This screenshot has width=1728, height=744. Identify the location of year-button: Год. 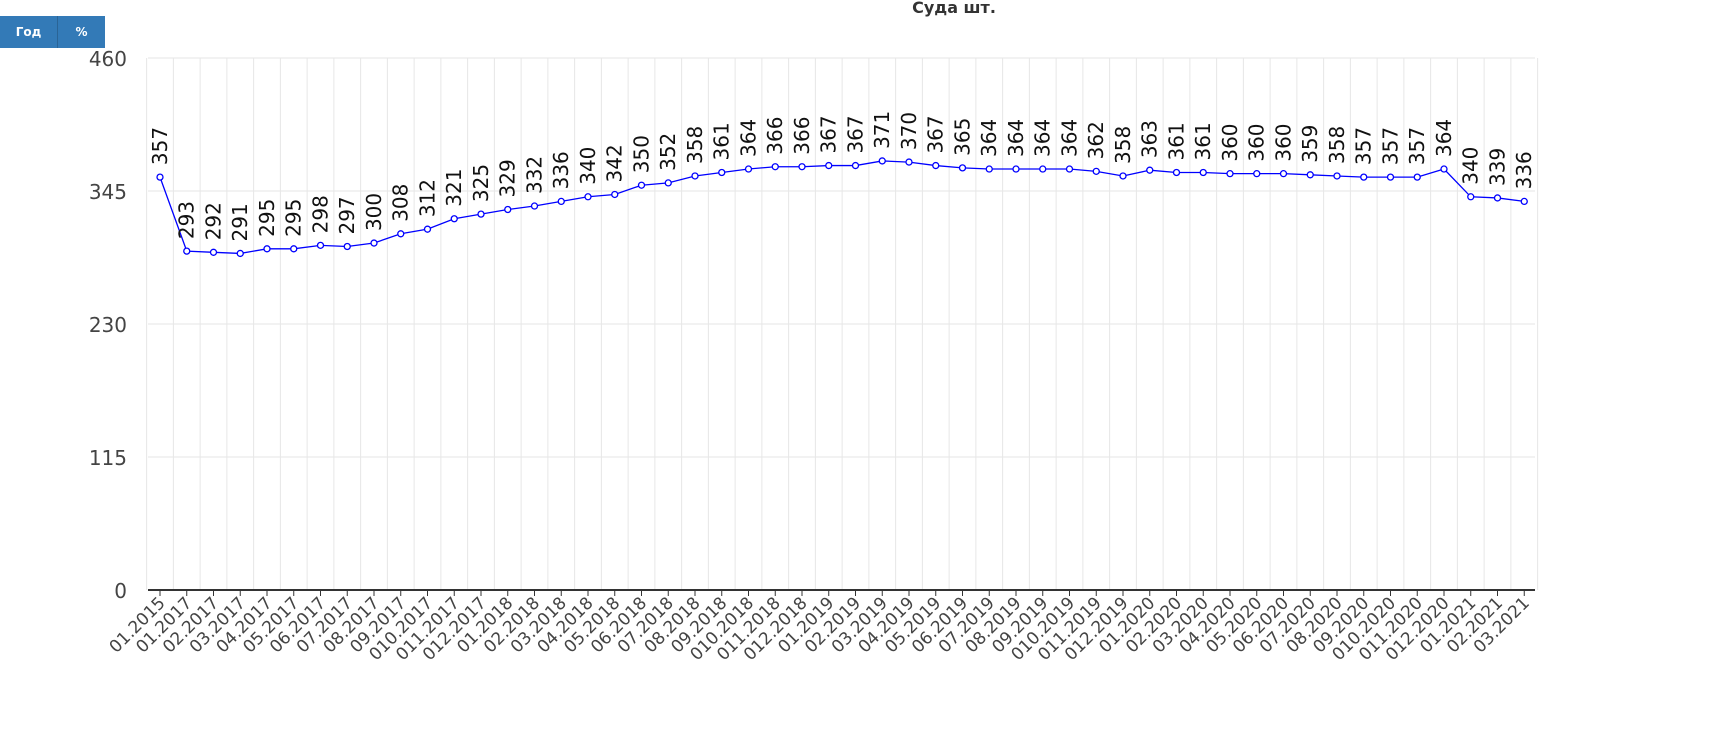
(28, 32).